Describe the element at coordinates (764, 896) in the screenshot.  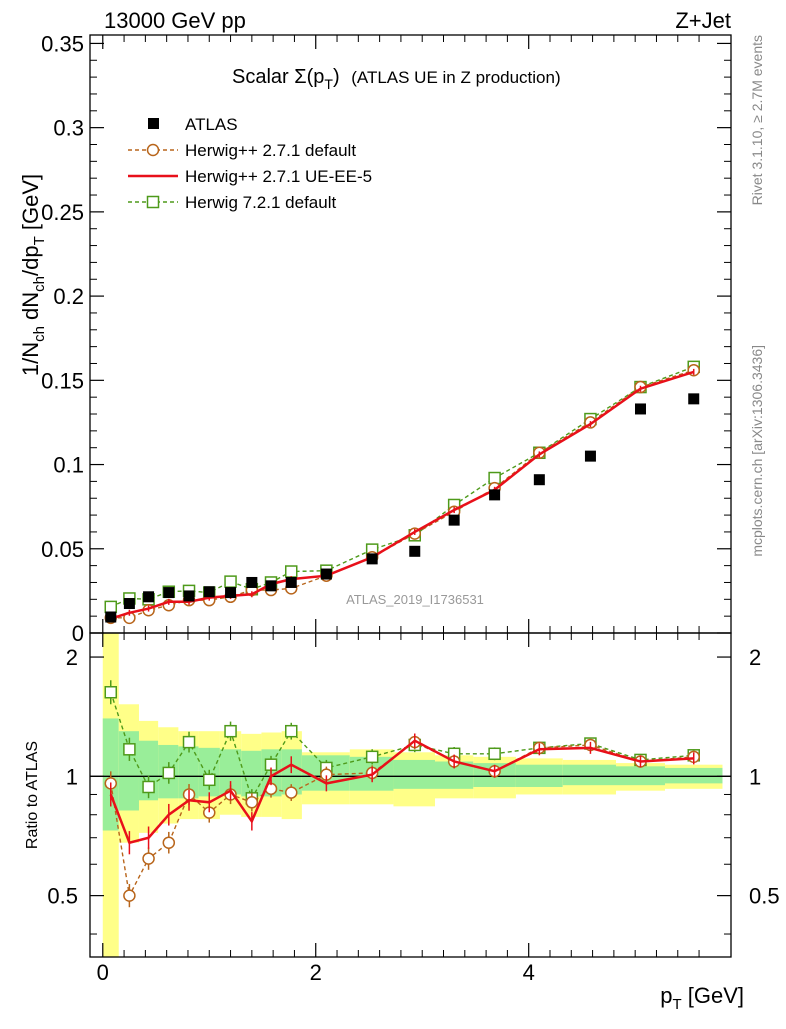
I see `ratio-ytick-label-right: 0.5` at that location.